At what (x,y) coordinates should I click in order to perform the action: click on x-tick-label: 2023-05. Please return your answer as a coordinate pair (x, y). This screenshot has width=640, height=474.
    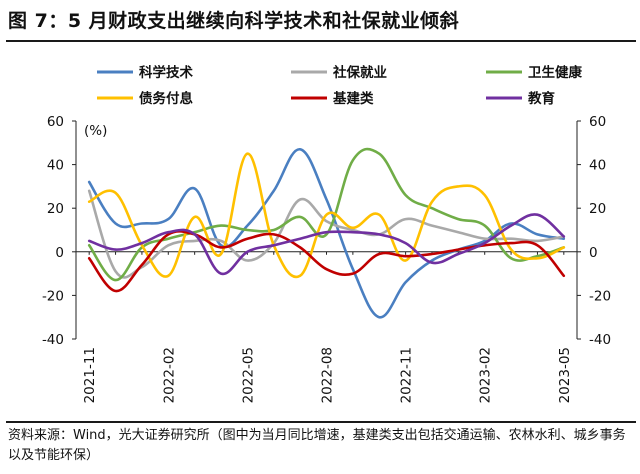
    Looking at the image, I should click on (565, 375).